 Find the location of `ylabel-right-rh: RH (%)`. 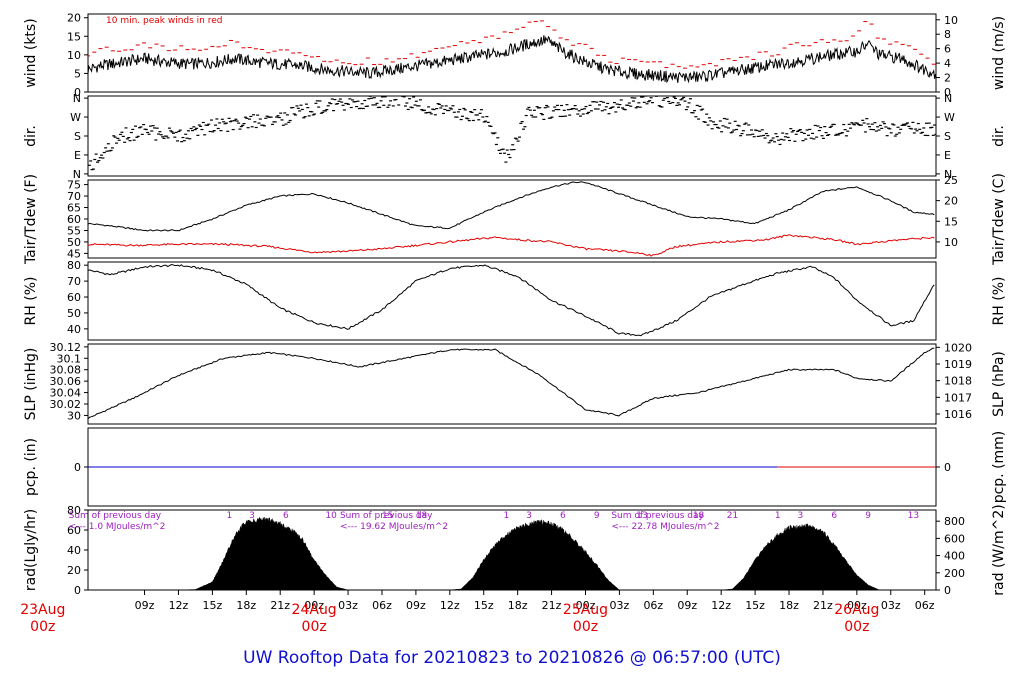

ylabel-right-rh: RH (%) is located at coordinates (999, 301).